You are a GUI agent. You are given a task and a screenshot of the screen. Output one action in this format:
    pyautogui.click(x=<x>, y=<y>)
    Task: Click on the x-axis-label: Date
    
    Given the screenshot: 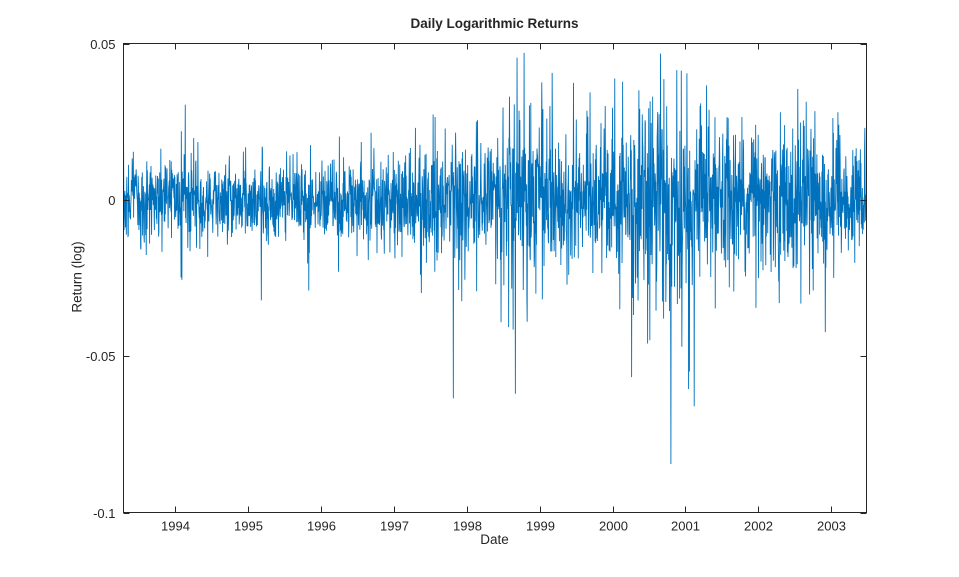 What is the action you would take?
    pyautogui.click(x=494, y=539)
    